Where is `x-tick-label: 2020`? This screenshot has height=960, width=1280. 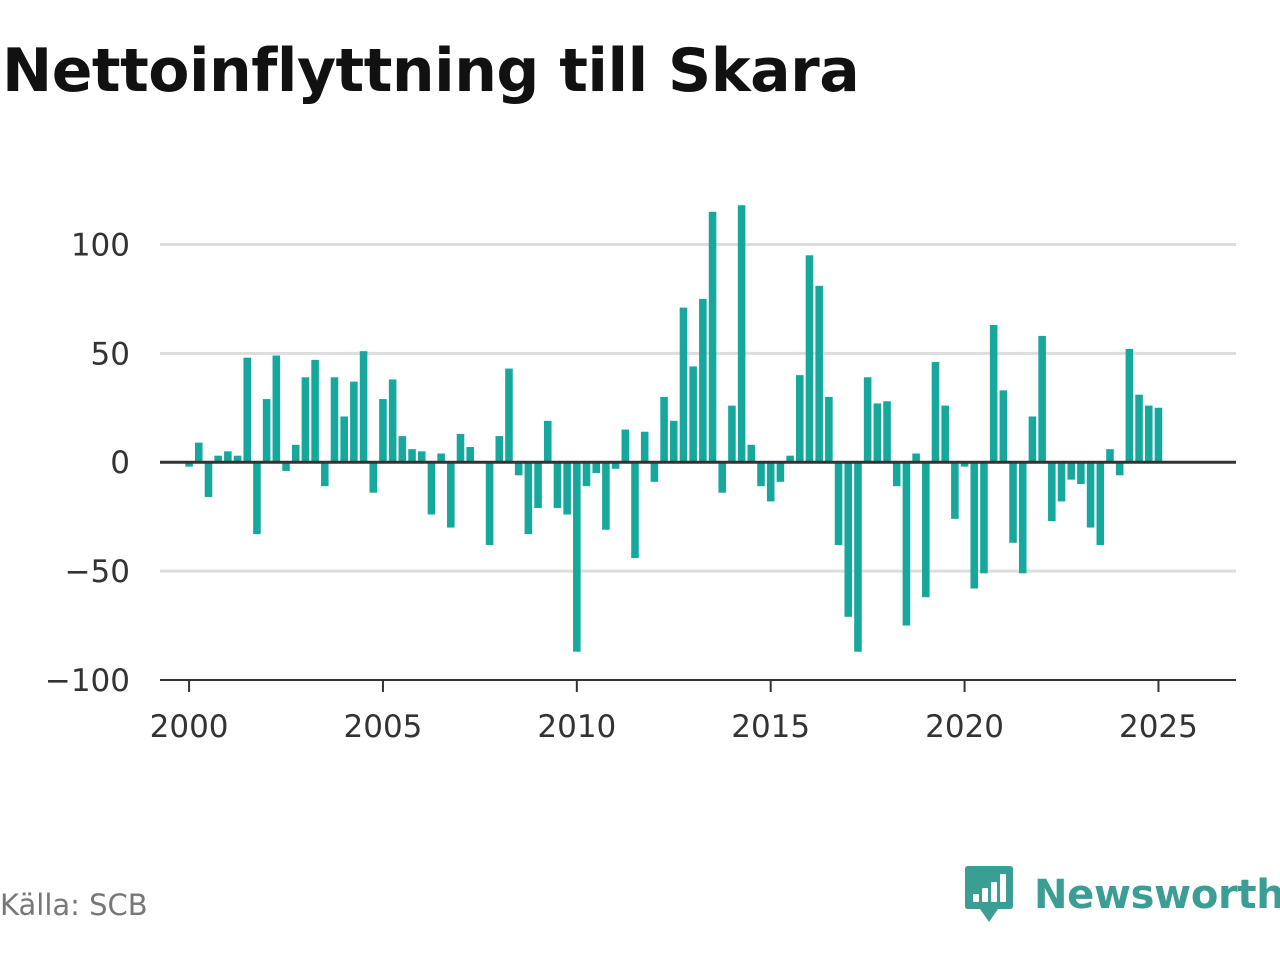
x-tick-label: 2020 is located at coordinates (964, 727).